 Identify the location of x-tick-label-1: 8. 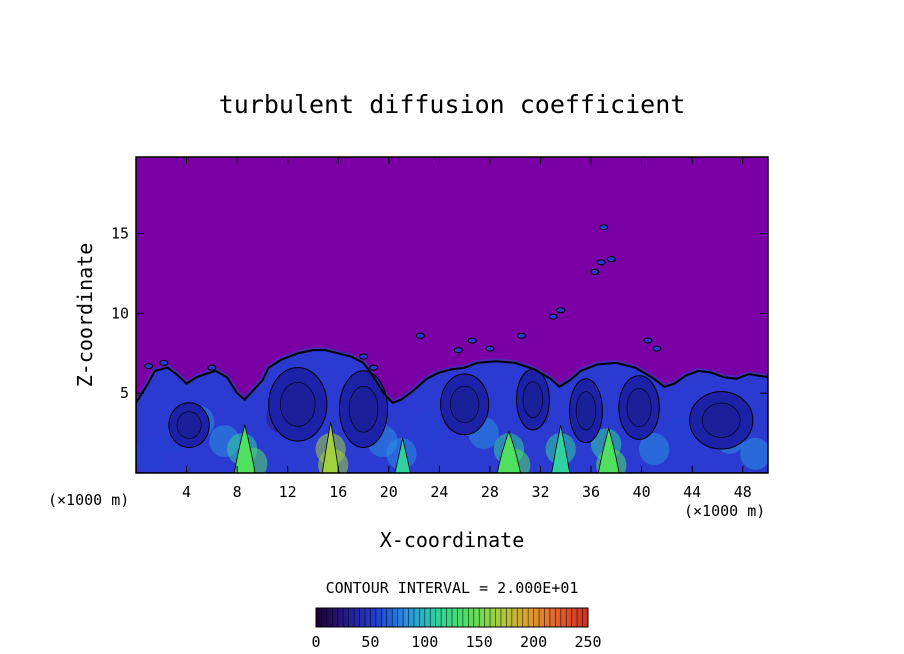
(237, 492).